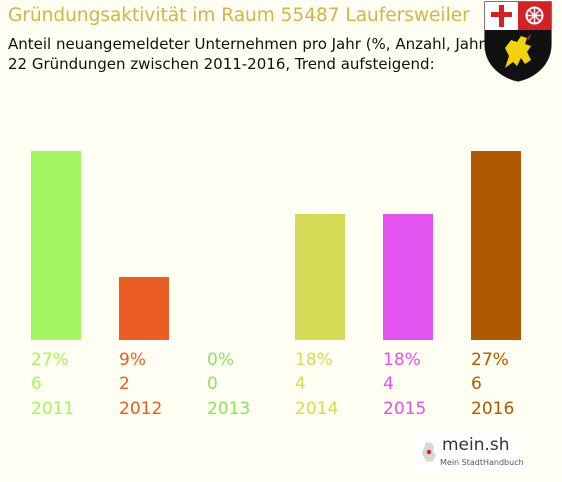  Describe the element at coordinates (300, 384) in the screenshot. I see `count-label-2014: 4` at that location.